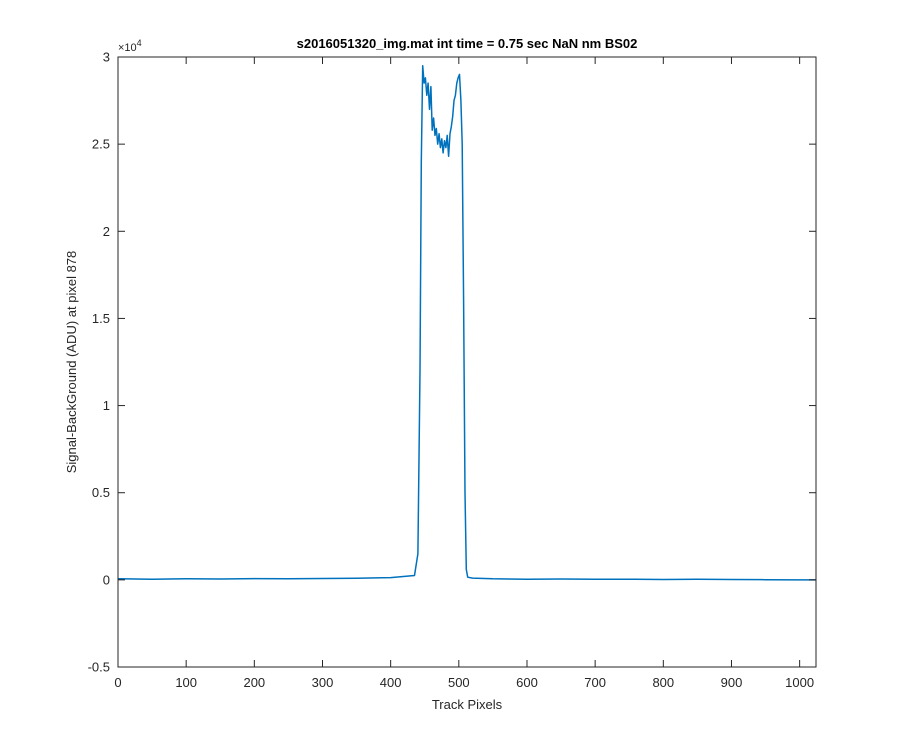 This screenshot has width=900, height=750. Describe the element at coordinates (467, 704) in the screenshot. I see `x-axis-label: Track Pixels` at that location.